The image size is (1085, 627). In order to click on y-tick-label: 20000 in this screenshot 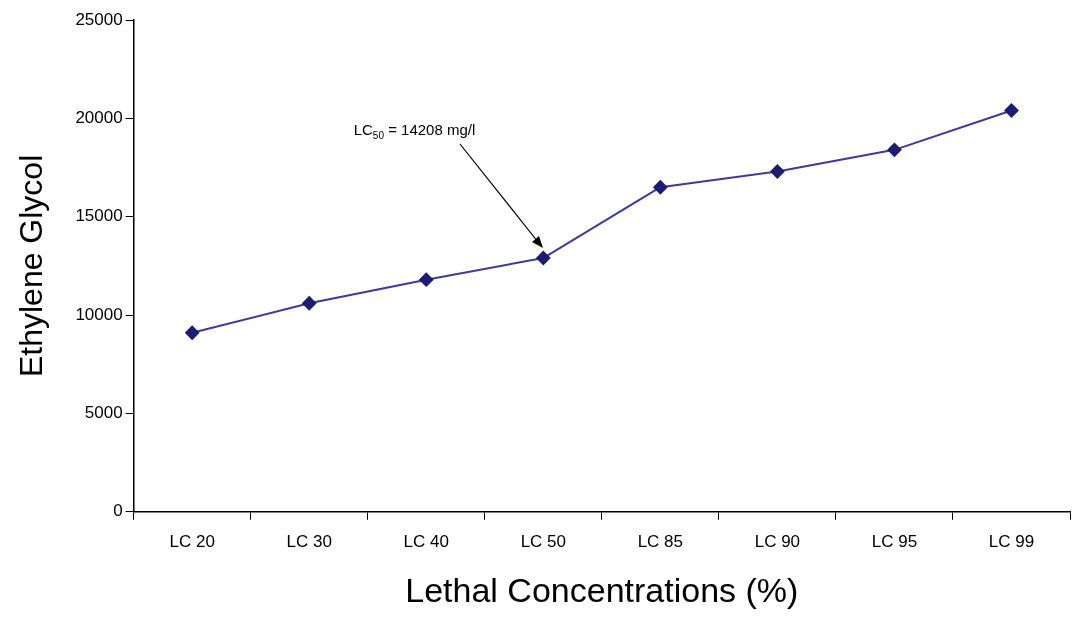, I will do `click(99, 118)`.